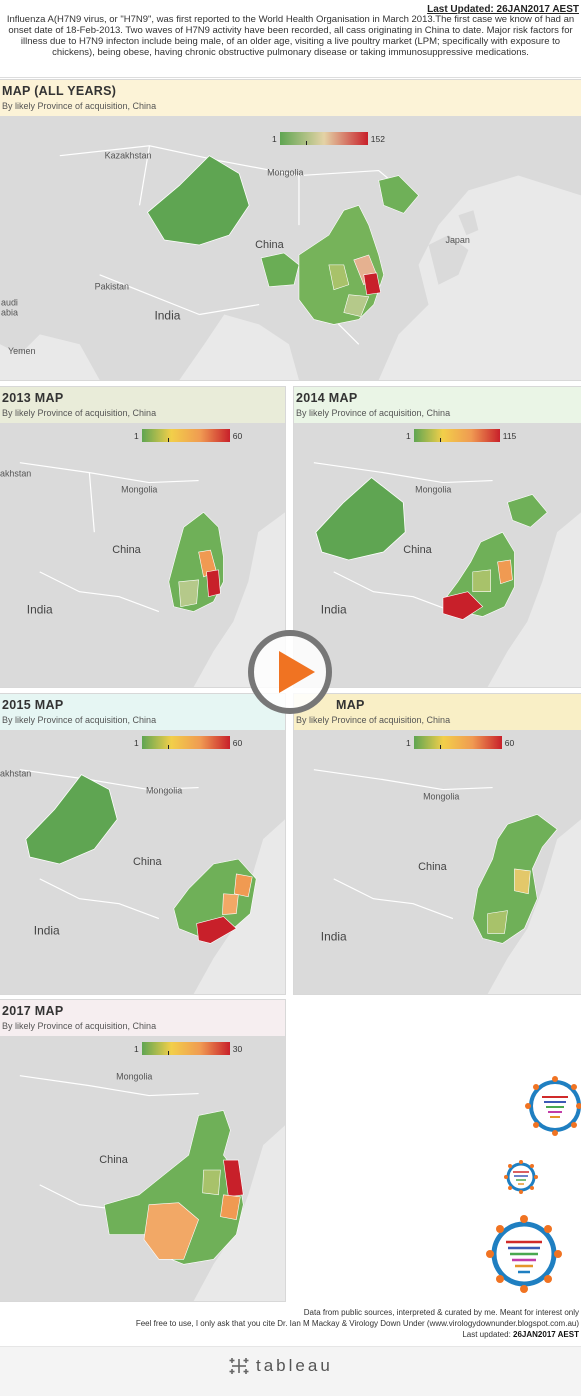  What do you see at coordinates (294, 1365) in the screenshot?
I see `tableau-wordmark: tableau` at bounding box center [294, 1365].